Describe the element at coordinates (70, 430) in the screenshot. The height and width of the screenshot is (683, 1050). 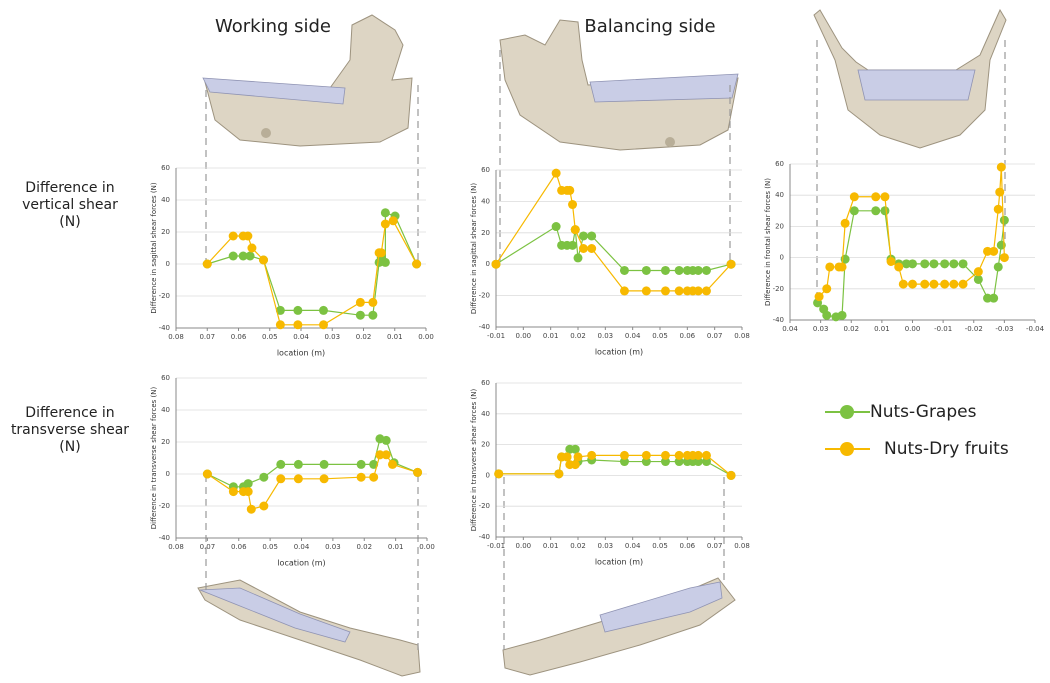
I see `row-label: transverse shear` at that location.